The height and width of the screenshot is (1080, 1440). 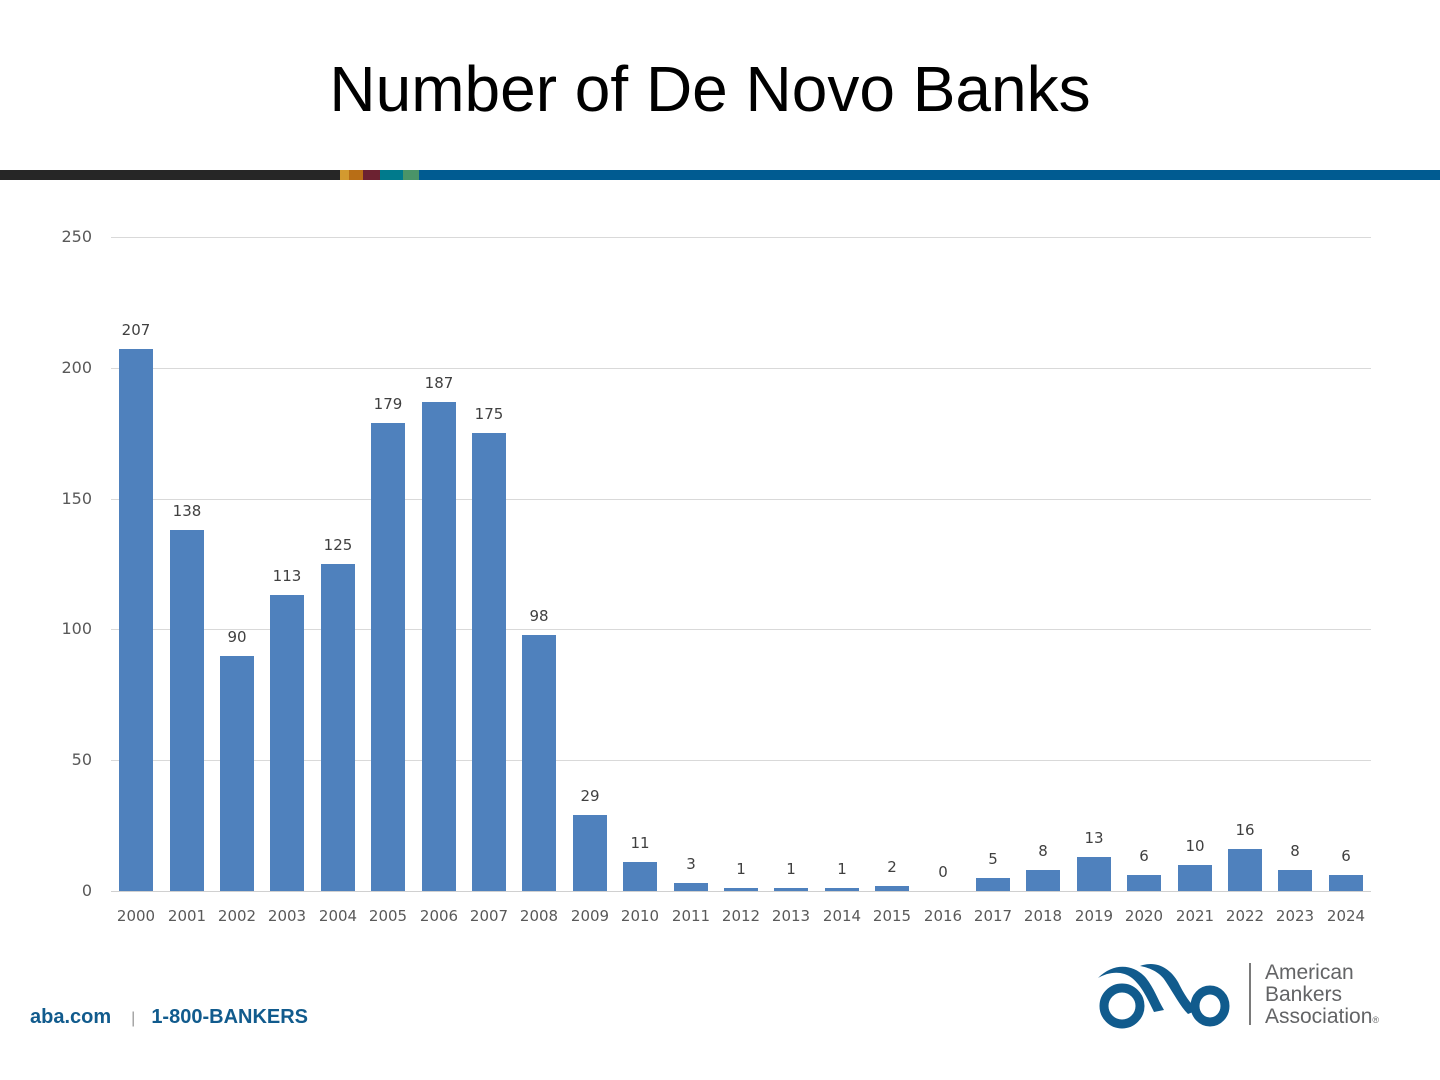 What do you see at coordinates (1304, 994) in the screenshot?
I see `logo-line-2: Bankers` at bounding box center [1304, 994].